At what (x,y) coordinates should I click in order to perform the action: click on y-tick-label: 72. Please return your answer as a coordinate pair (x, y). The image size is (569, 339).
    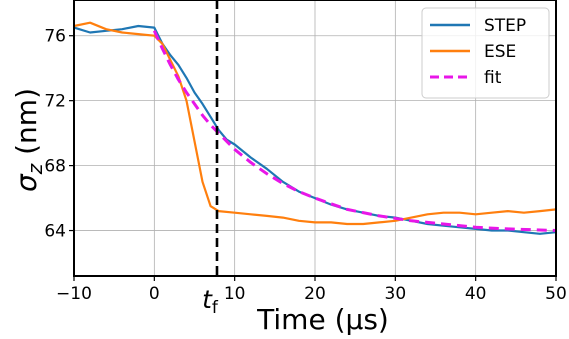
    Looking at the image, I should click on (55, 102).